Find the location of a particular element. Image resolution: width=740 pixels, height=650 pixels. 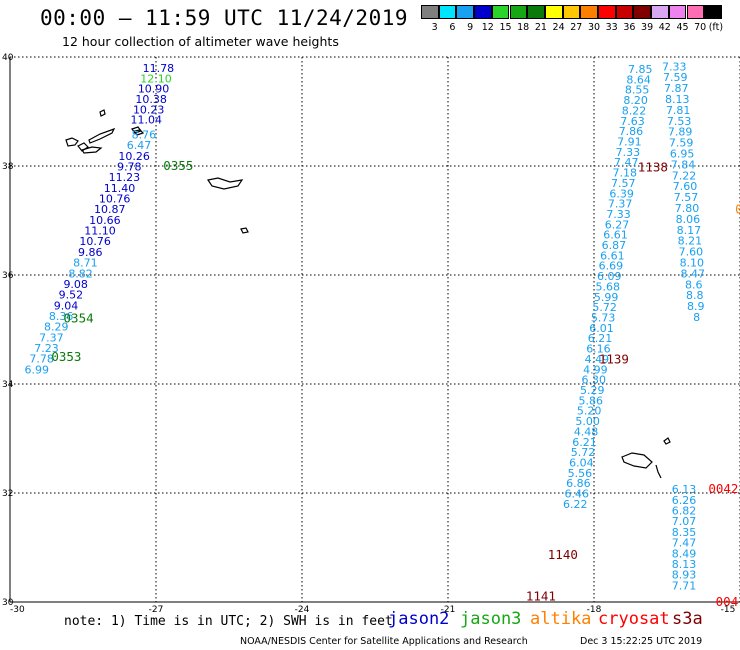

wave-height-value: 8.10 is located at coordinates (692, 262).